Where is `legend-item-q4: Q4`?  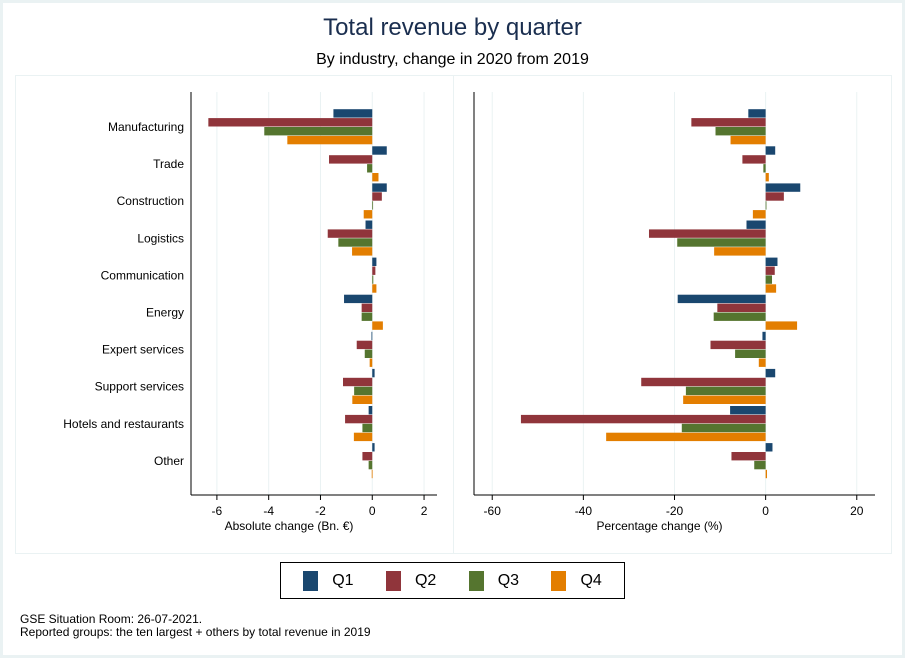 legend-item-q4: Q4 is located at coordinates (576, 580).